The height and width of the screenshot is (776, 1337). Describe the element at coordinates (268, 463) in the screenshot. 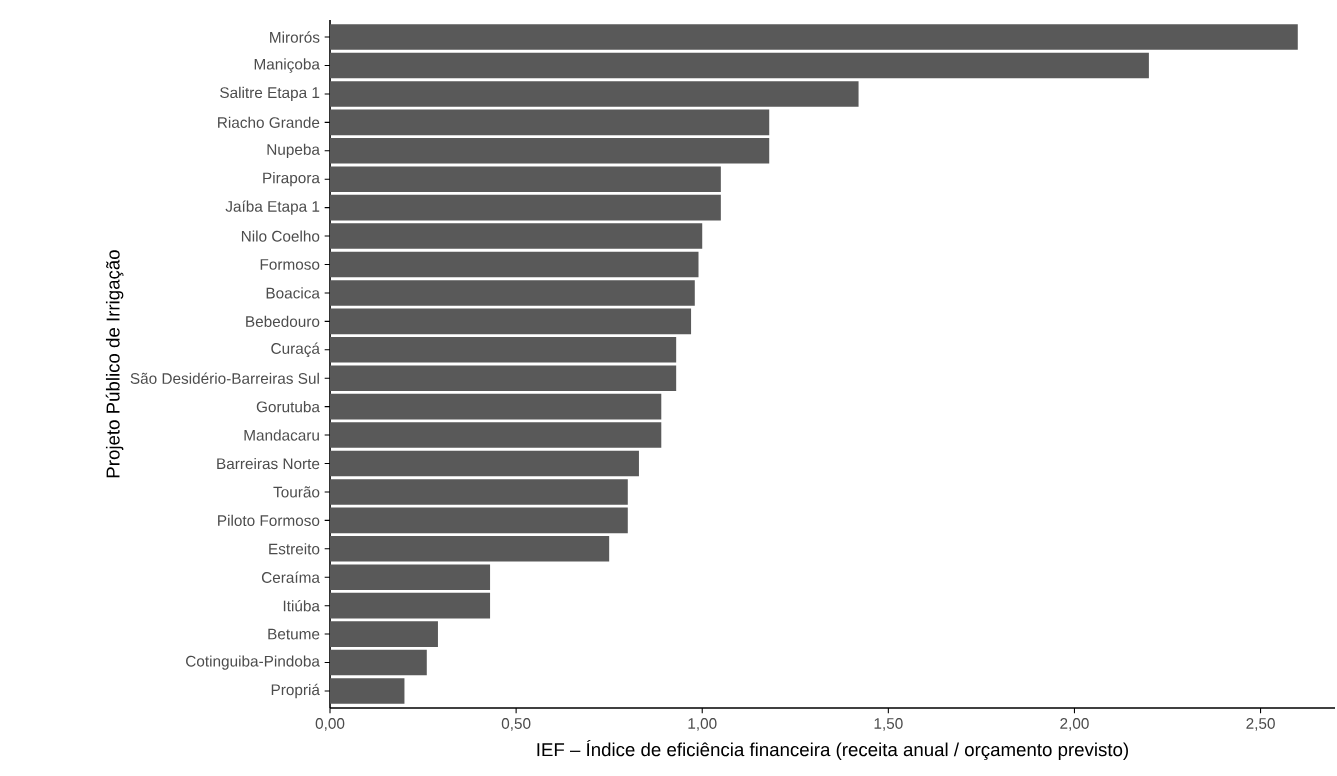

I see `y-tick-label: Barreiras Norte` at that location.